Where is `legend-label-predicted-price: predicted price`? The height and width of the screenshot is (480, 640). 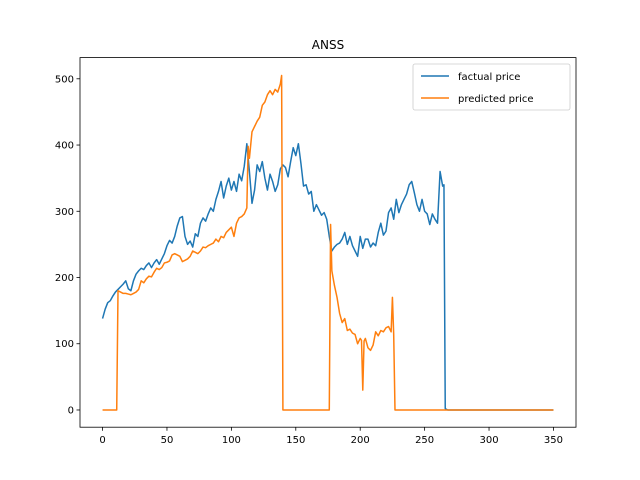
legend-label-predicted-price: predicted price is located at coordinates (496, 99).